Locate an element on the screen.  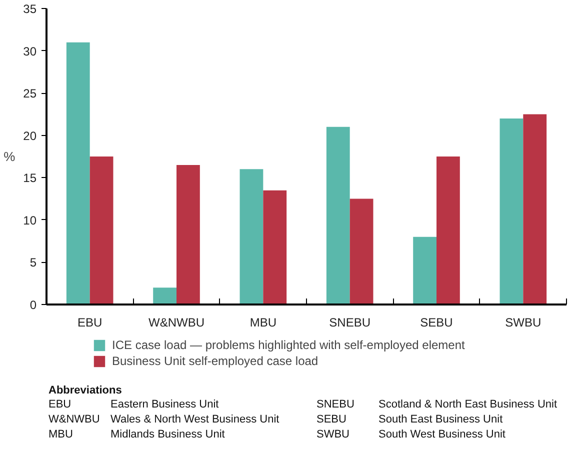
x-tick-label: SEBU is located at coordinates (436, 323).